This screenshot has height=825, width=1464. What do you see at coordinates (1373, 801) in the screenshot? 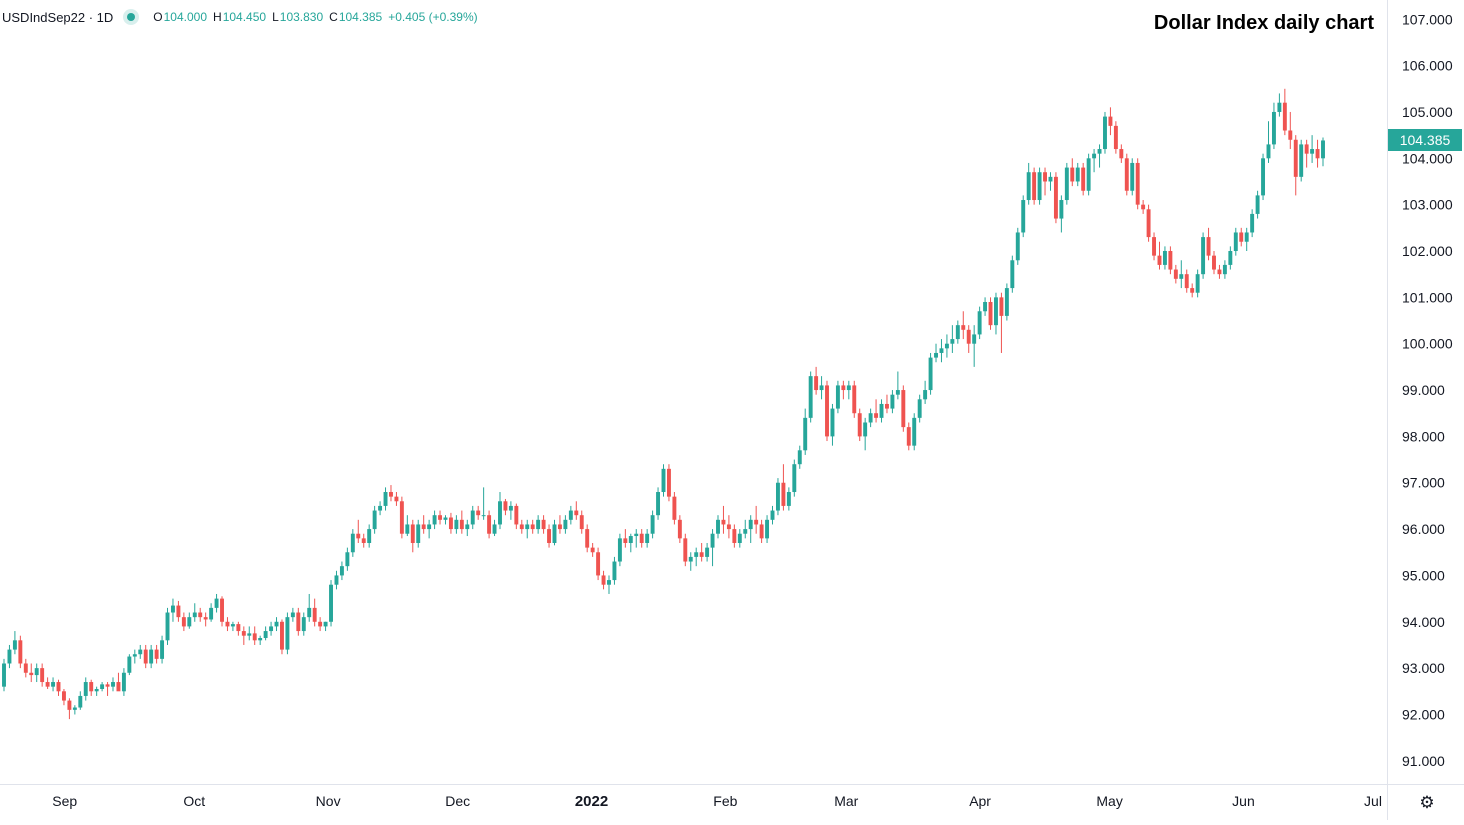
I see `x-tick-label: Jul` at bounding box center [1373, 801].